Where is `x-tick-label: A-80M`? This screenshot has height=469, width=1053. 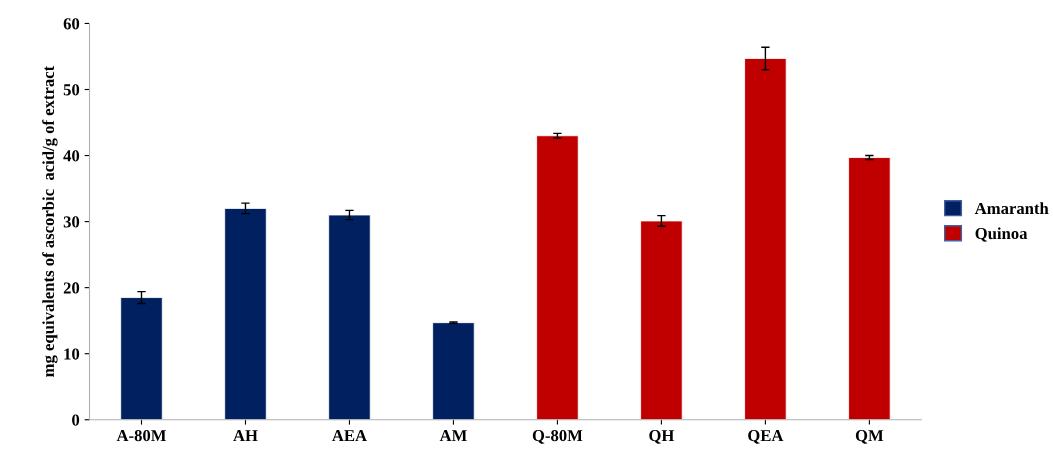
x-tick-label: A-80M is located at coordinates (141, 435).